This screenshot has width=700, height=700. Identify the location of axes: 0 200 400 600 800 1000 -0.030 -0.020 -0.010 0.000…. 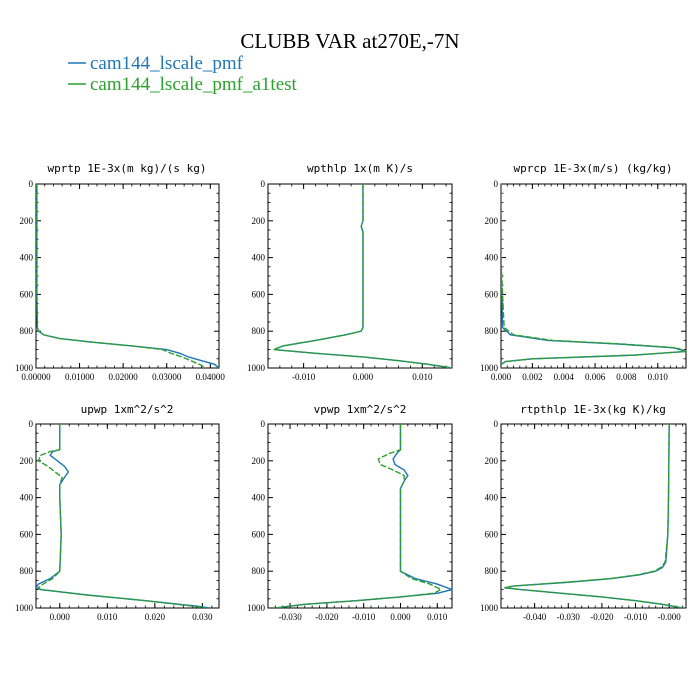
(350, 520).